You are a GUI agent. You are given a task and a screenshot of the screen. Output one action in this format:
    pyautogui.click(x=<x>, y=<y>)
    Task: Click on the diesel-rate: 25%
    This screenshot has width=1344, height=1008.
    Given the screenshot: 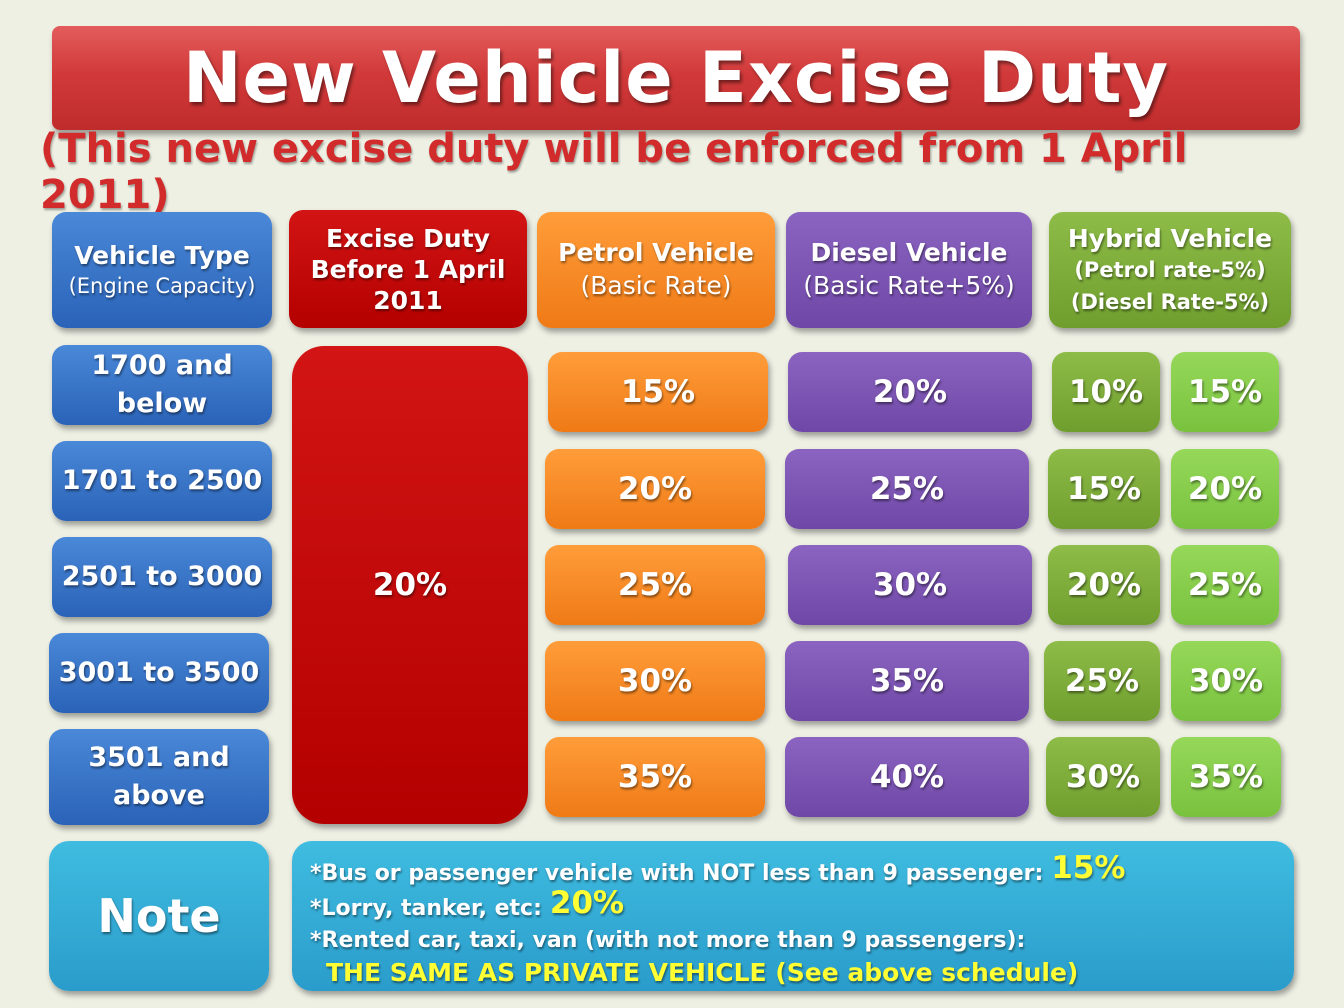 What is the action you would take?
    pyautogui.click(x=907, y=489)
    